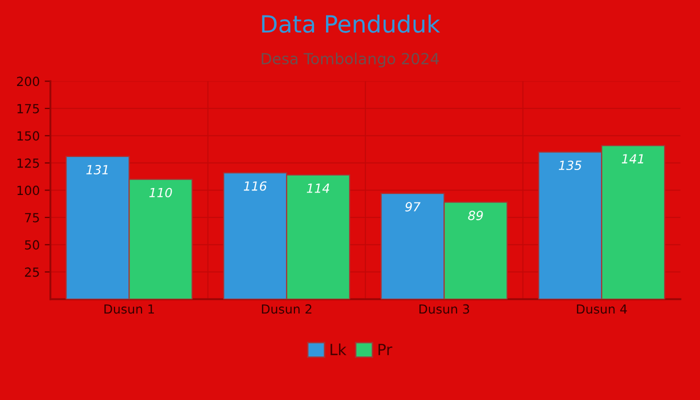  Describe the element at coordinates (412, 207) in the screenshot. I see `data-label: 97` at that location.